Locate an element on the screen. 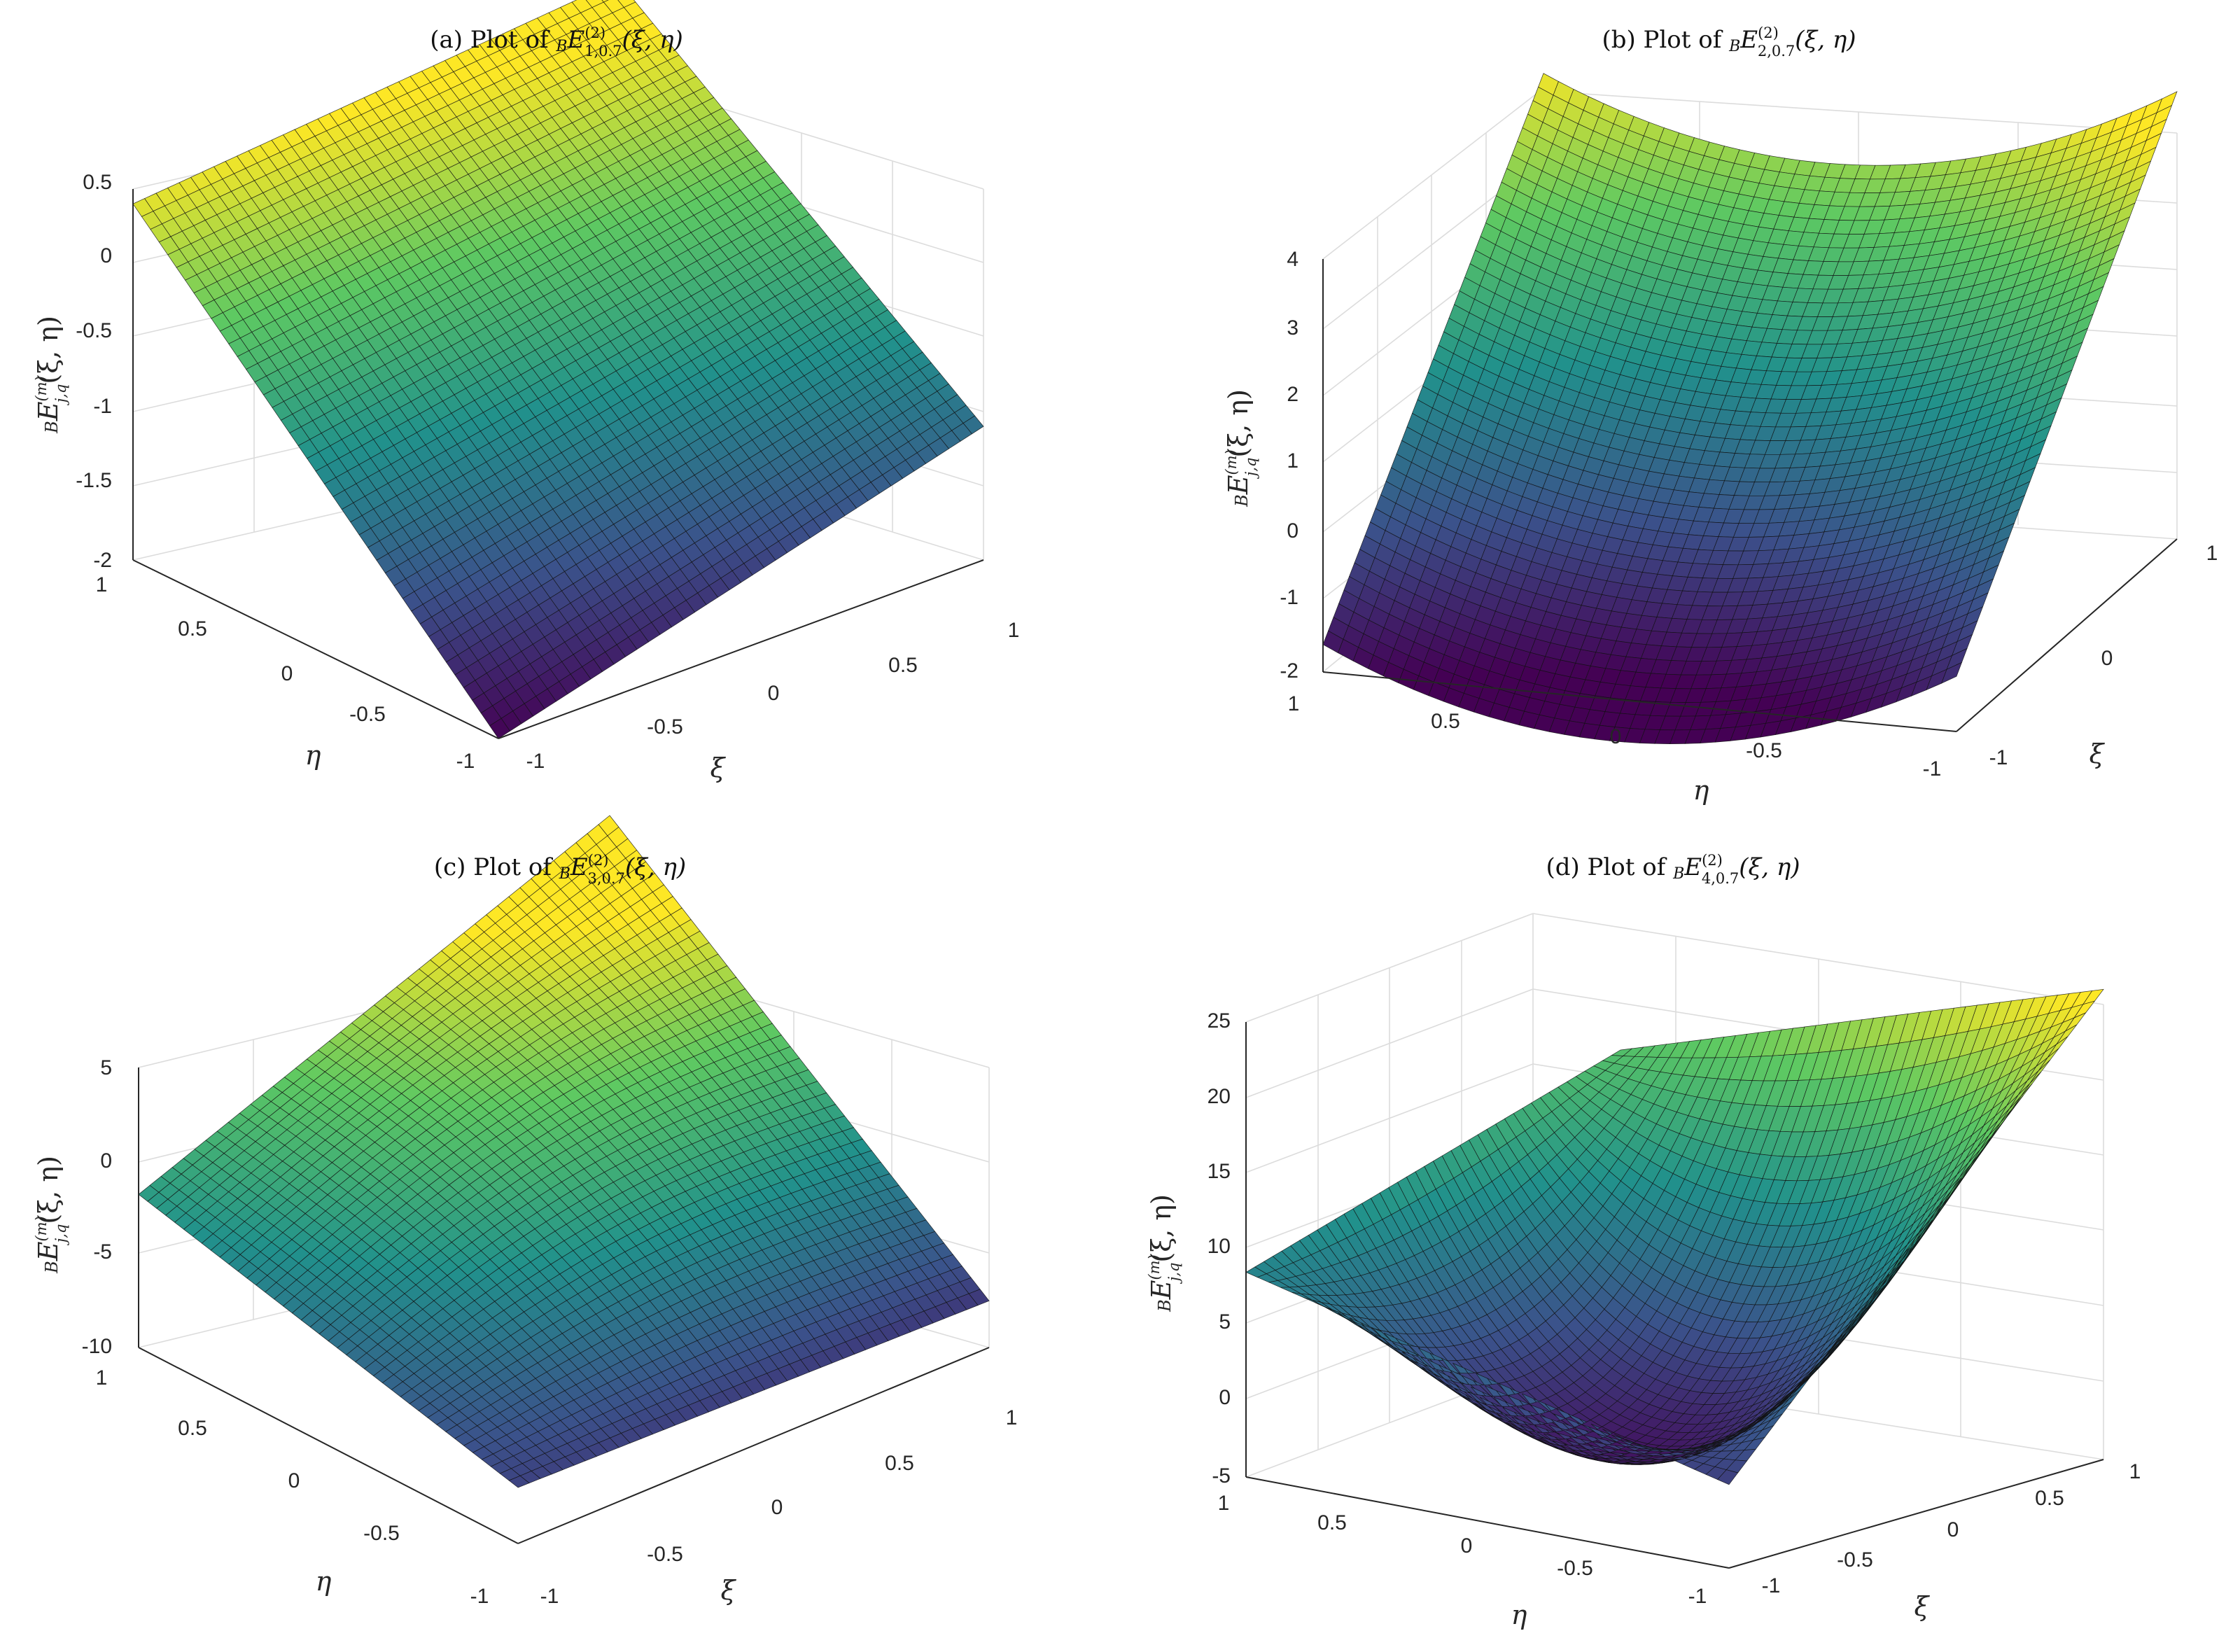 The width and height of the screenshot is (2233, 1652). panel-a-z-label-suffix: (ξ, η) is located at coordinates (48, 350).